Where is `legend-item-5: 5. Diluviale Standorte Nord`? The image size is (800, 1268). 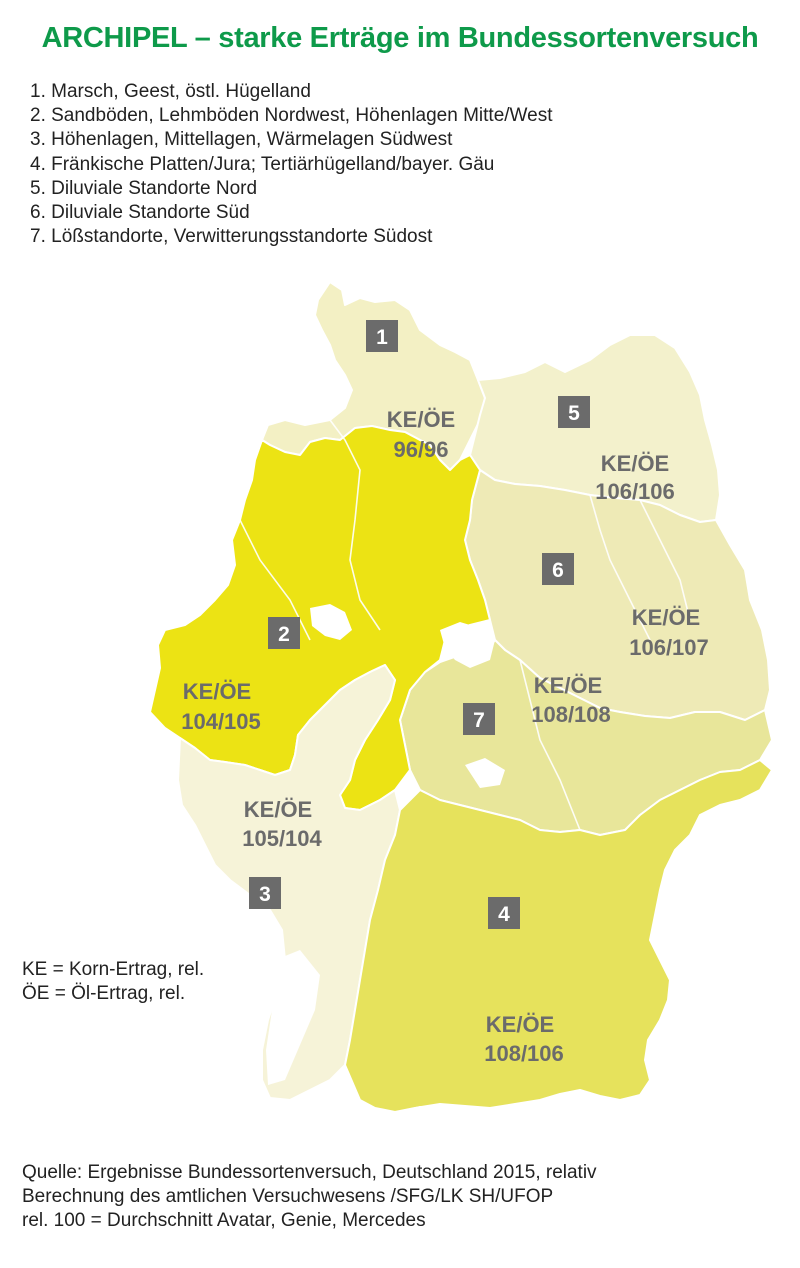 legend-item-5: 5. Diluviale Standorte Nord is located at coordinates (144, 188).